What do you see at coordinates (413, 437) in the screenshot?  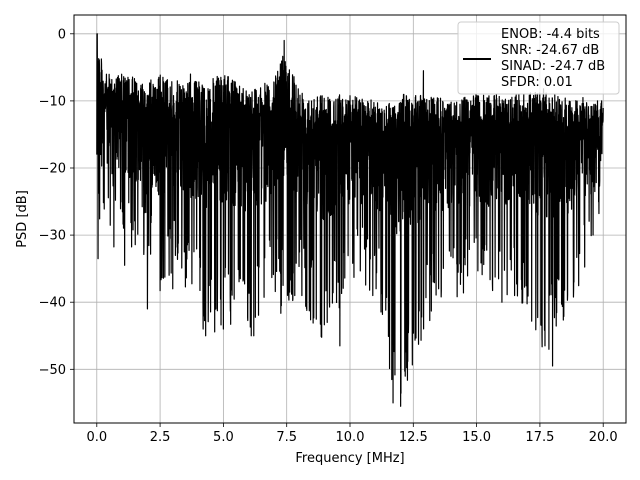 I see `x-tick-label: 12.5` at bounding box center [413, 437].